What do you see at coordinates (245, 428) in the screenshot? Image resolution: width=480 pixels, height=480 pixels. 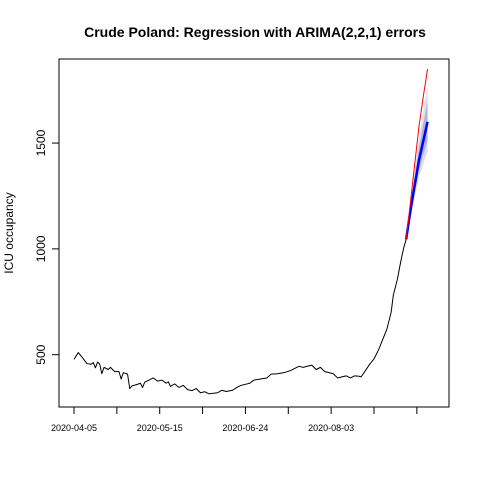 I see `x-tick-label: 2020-06-24` at bounding box center [245, 428].